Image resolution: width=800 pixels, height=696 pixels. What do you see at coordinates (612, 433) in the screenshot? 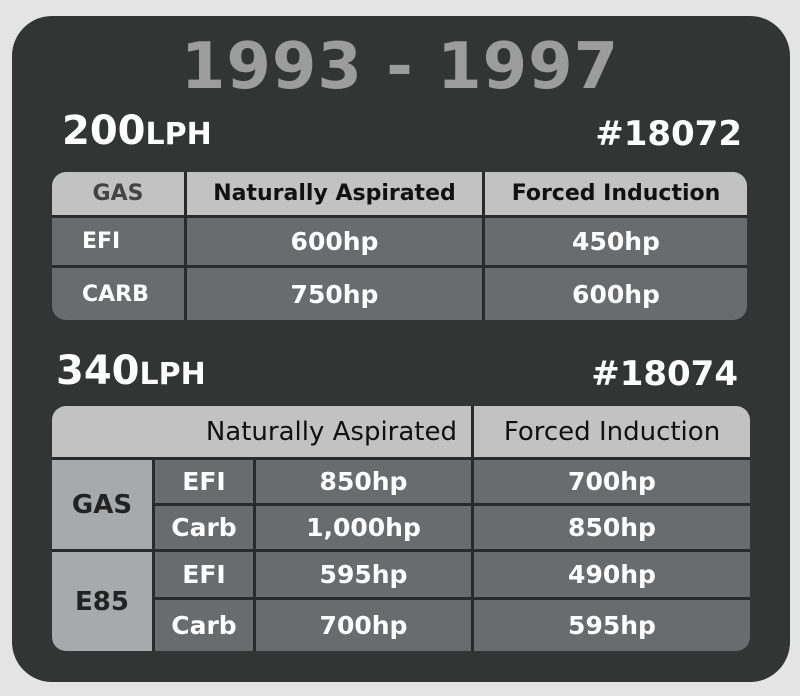
I see `pump2-header-fi: Forced Induction` at bounding box center [612, 433].